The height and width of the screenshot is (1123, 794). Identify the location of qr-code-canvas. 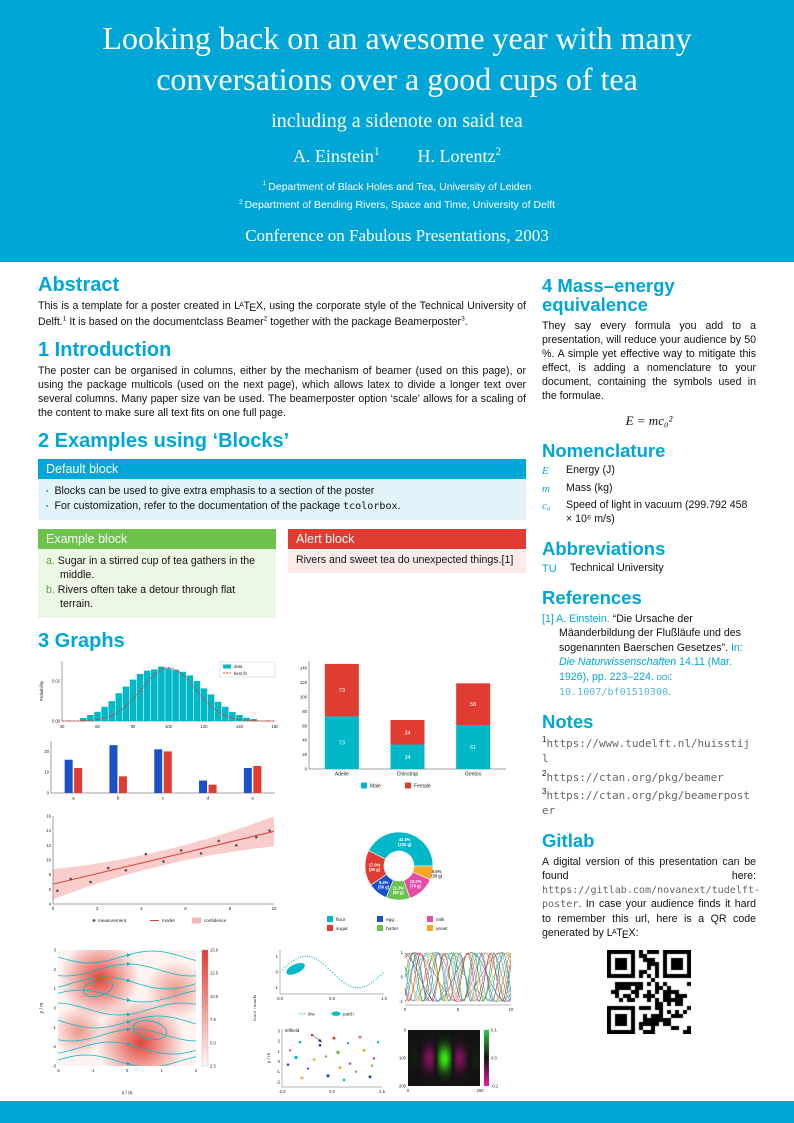
(649, 991).